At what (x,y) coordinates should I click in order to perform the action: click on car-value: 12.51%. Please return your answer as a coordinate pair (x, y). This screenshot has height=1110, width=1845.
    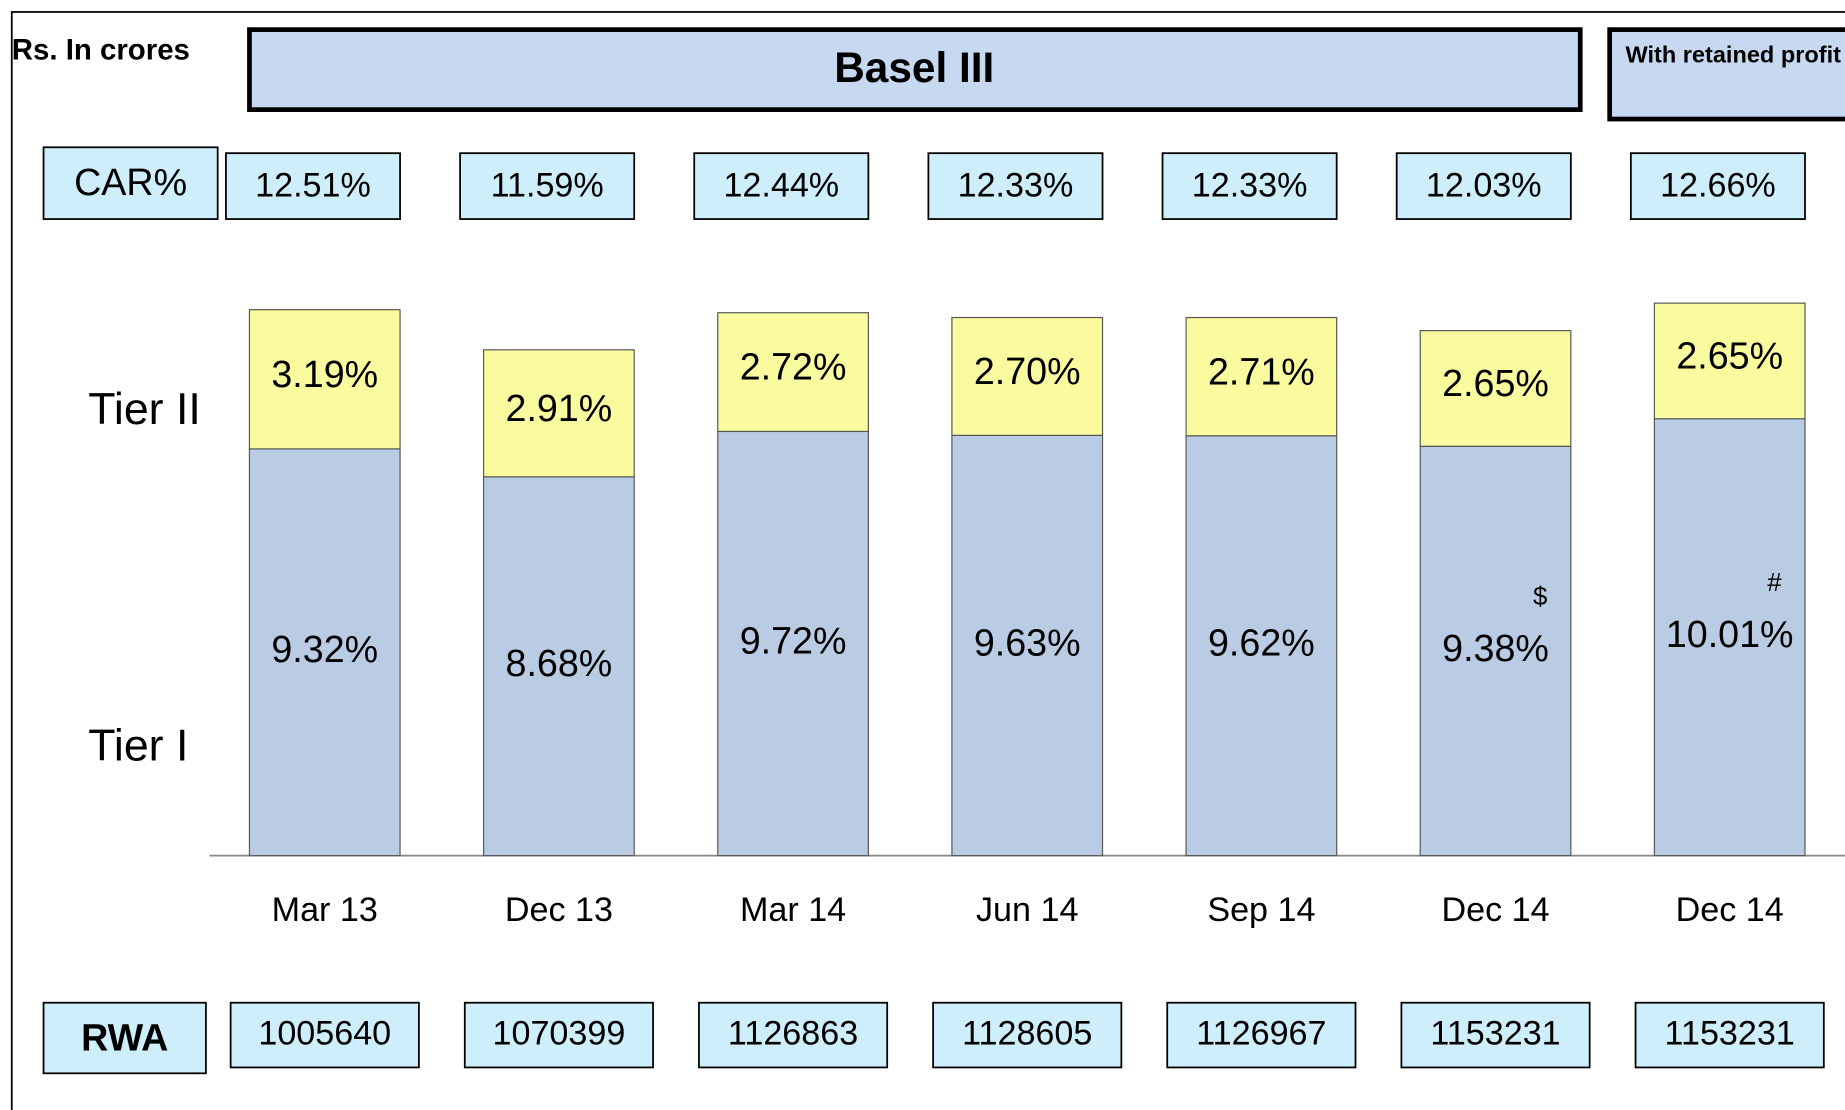
    Looking at the image, I should click on (313, 185).